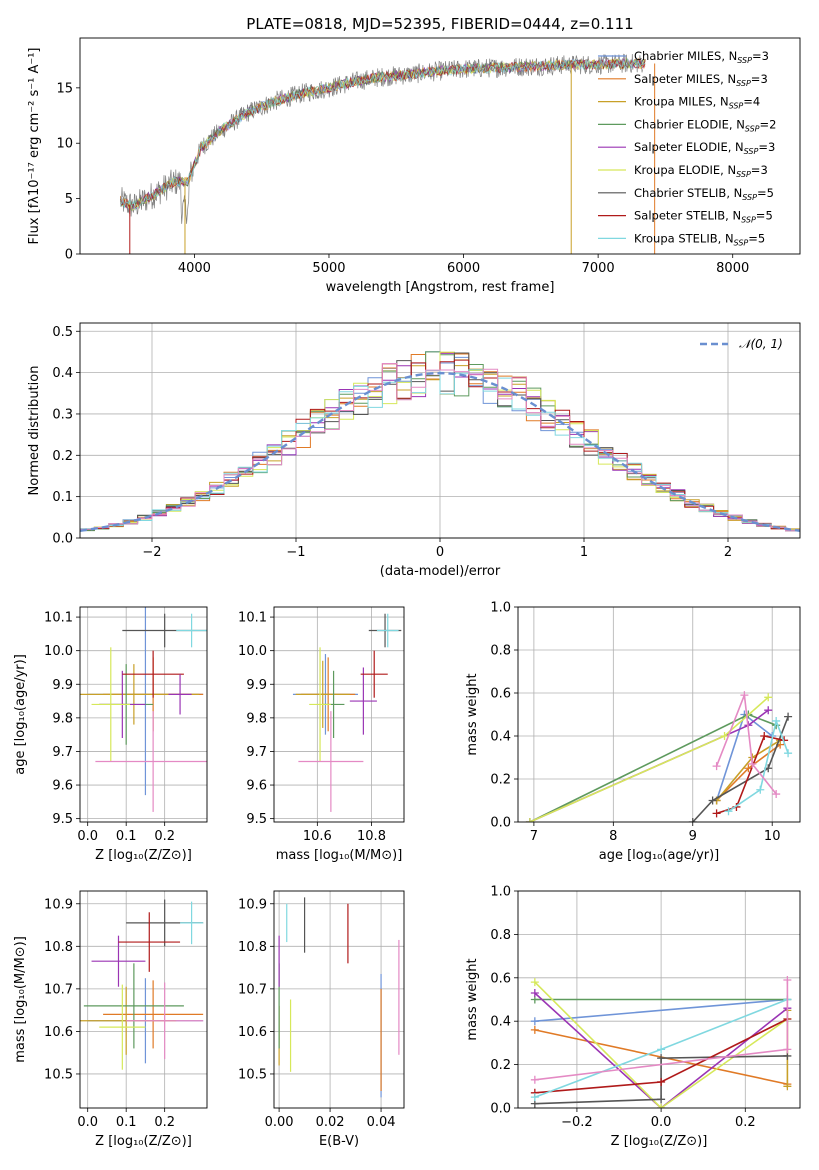 This screenshot has height=1170, width=819. I want to click on legend-entry: Kroupa ELODIE, NSSP=3, so click(701, 171).